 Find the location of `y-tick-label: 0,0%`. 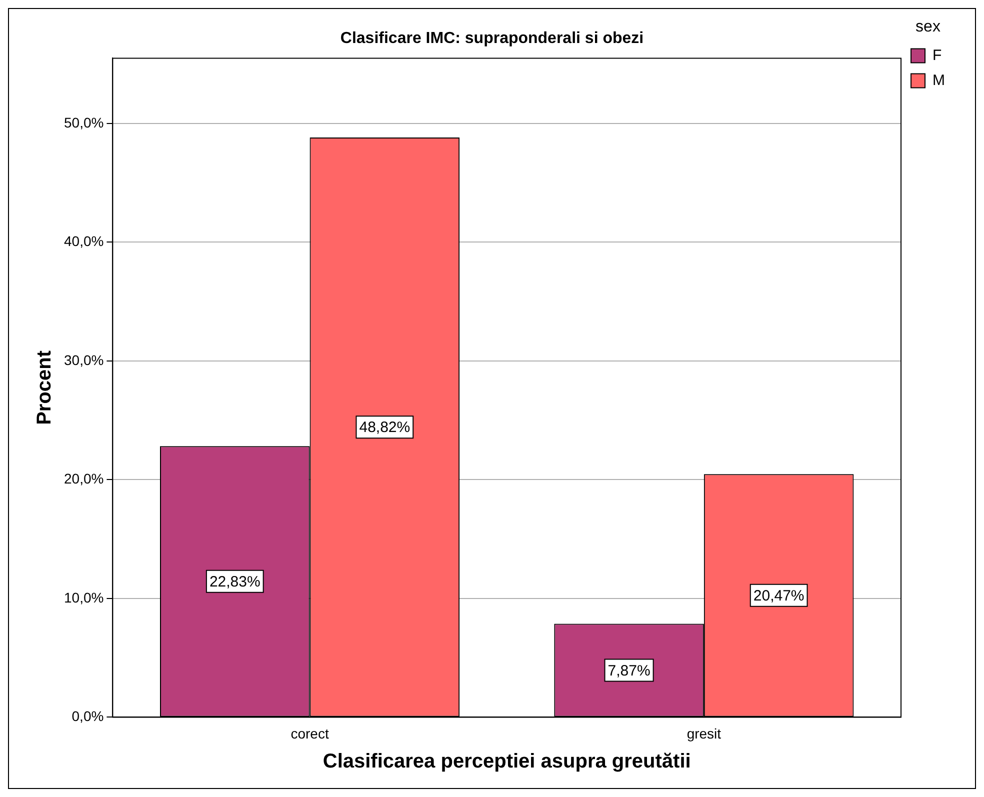

y-tick-label: 0,0% is located at coordinates (88, 716).